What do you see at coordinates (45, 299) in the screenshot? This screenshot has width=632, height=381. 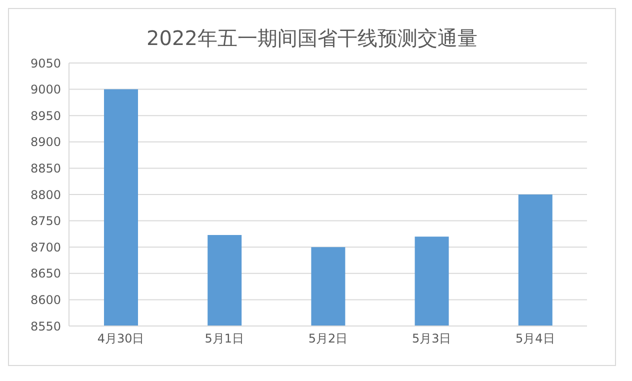 I see `y-tick-label: 8600` at bounding box center [45, 299].